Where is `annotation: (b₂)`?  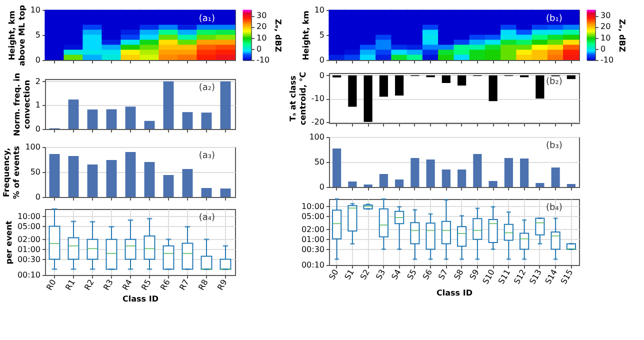 annotation: (b₂) is located at coordinates (554, 82).